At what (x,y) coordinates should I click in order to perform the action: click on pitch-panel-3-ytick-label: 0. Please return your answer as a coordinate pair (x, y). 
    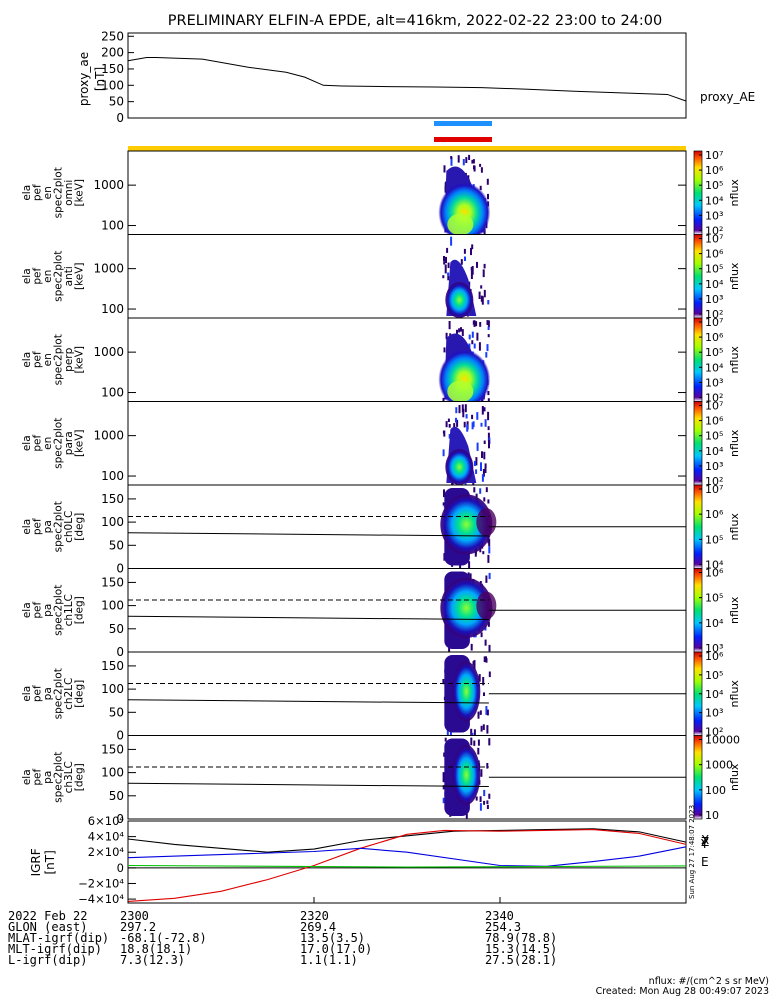
    Looking at the image, I should click on (120, 819).